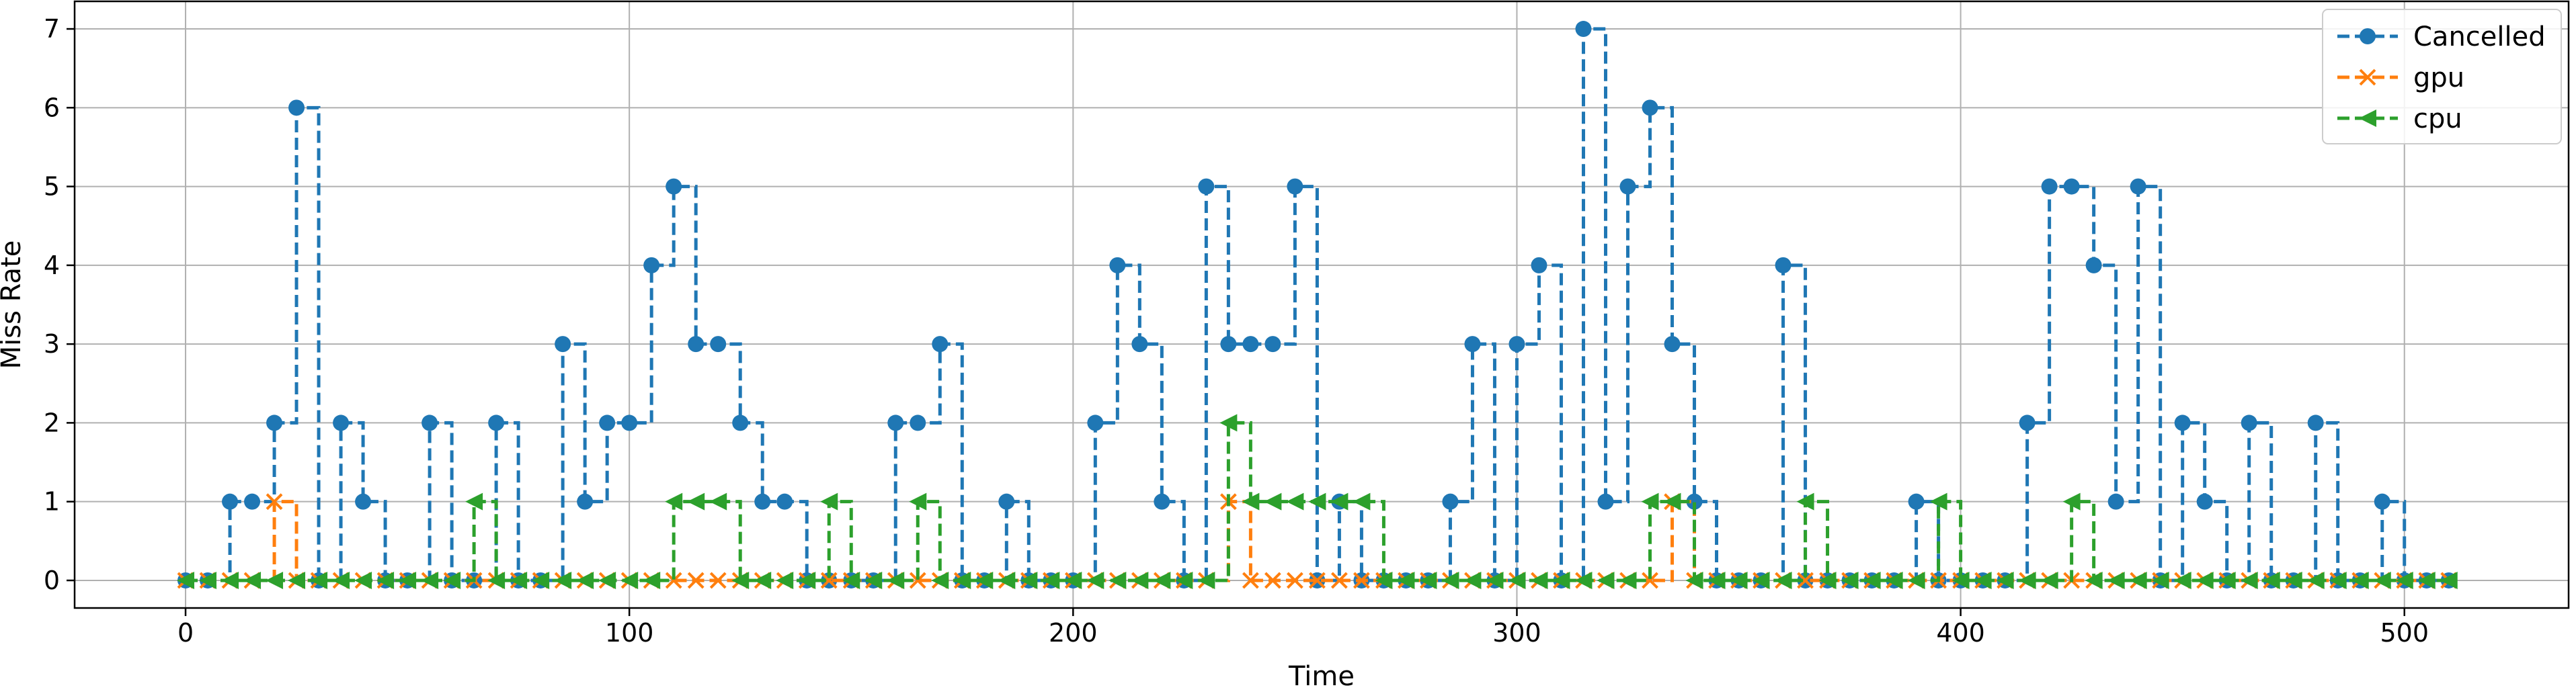 Image resolution: width=2576 pixels, height=696 pixels. Describe the element at coordinates (2399, 118) in the screenshot. I see `legend-item-series-cpu: cpu` at that location.